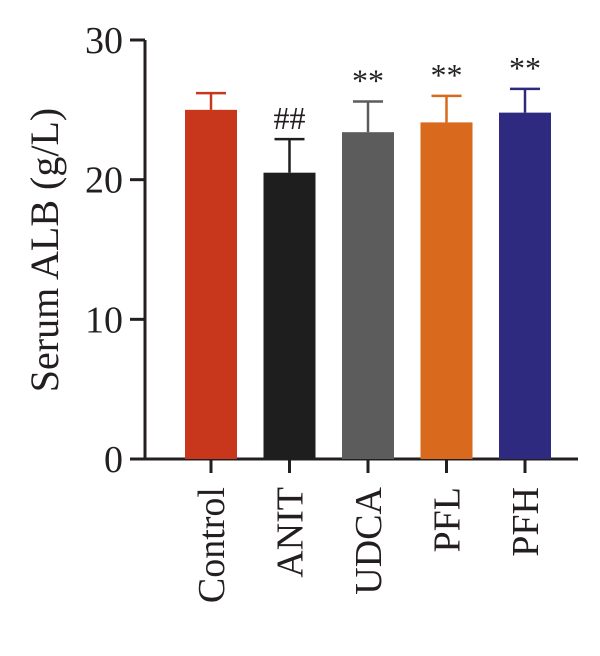 Image resolution: width=600 pixels, height=656 pixels. Describe the element at coordinates (104, 181) in the screenshot. I see `y-tick-label: 20` at that location.